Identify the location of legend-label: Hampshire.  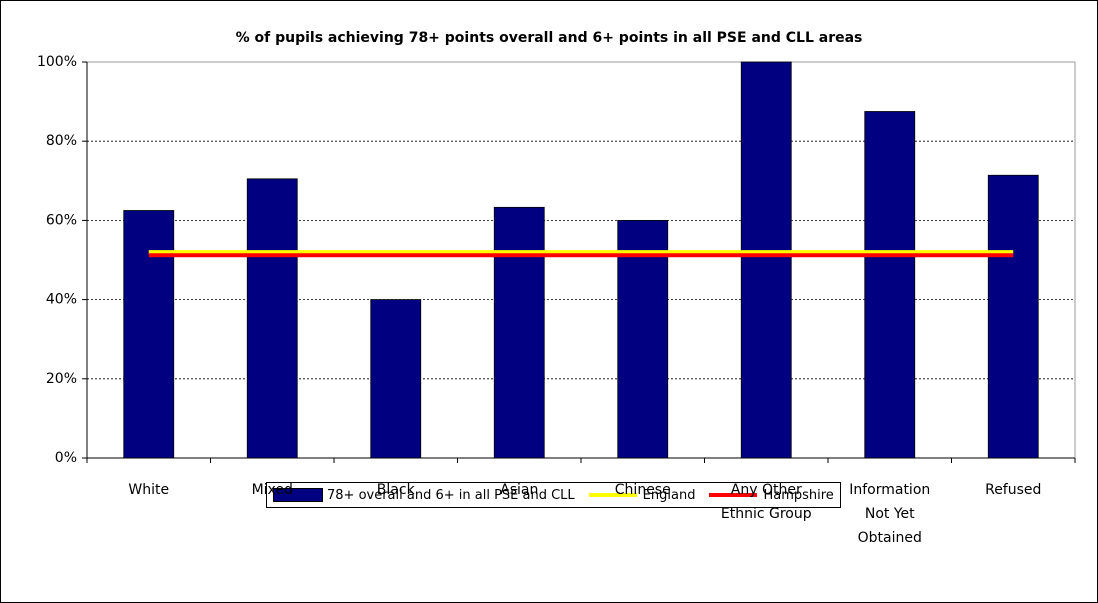
(798, 495).